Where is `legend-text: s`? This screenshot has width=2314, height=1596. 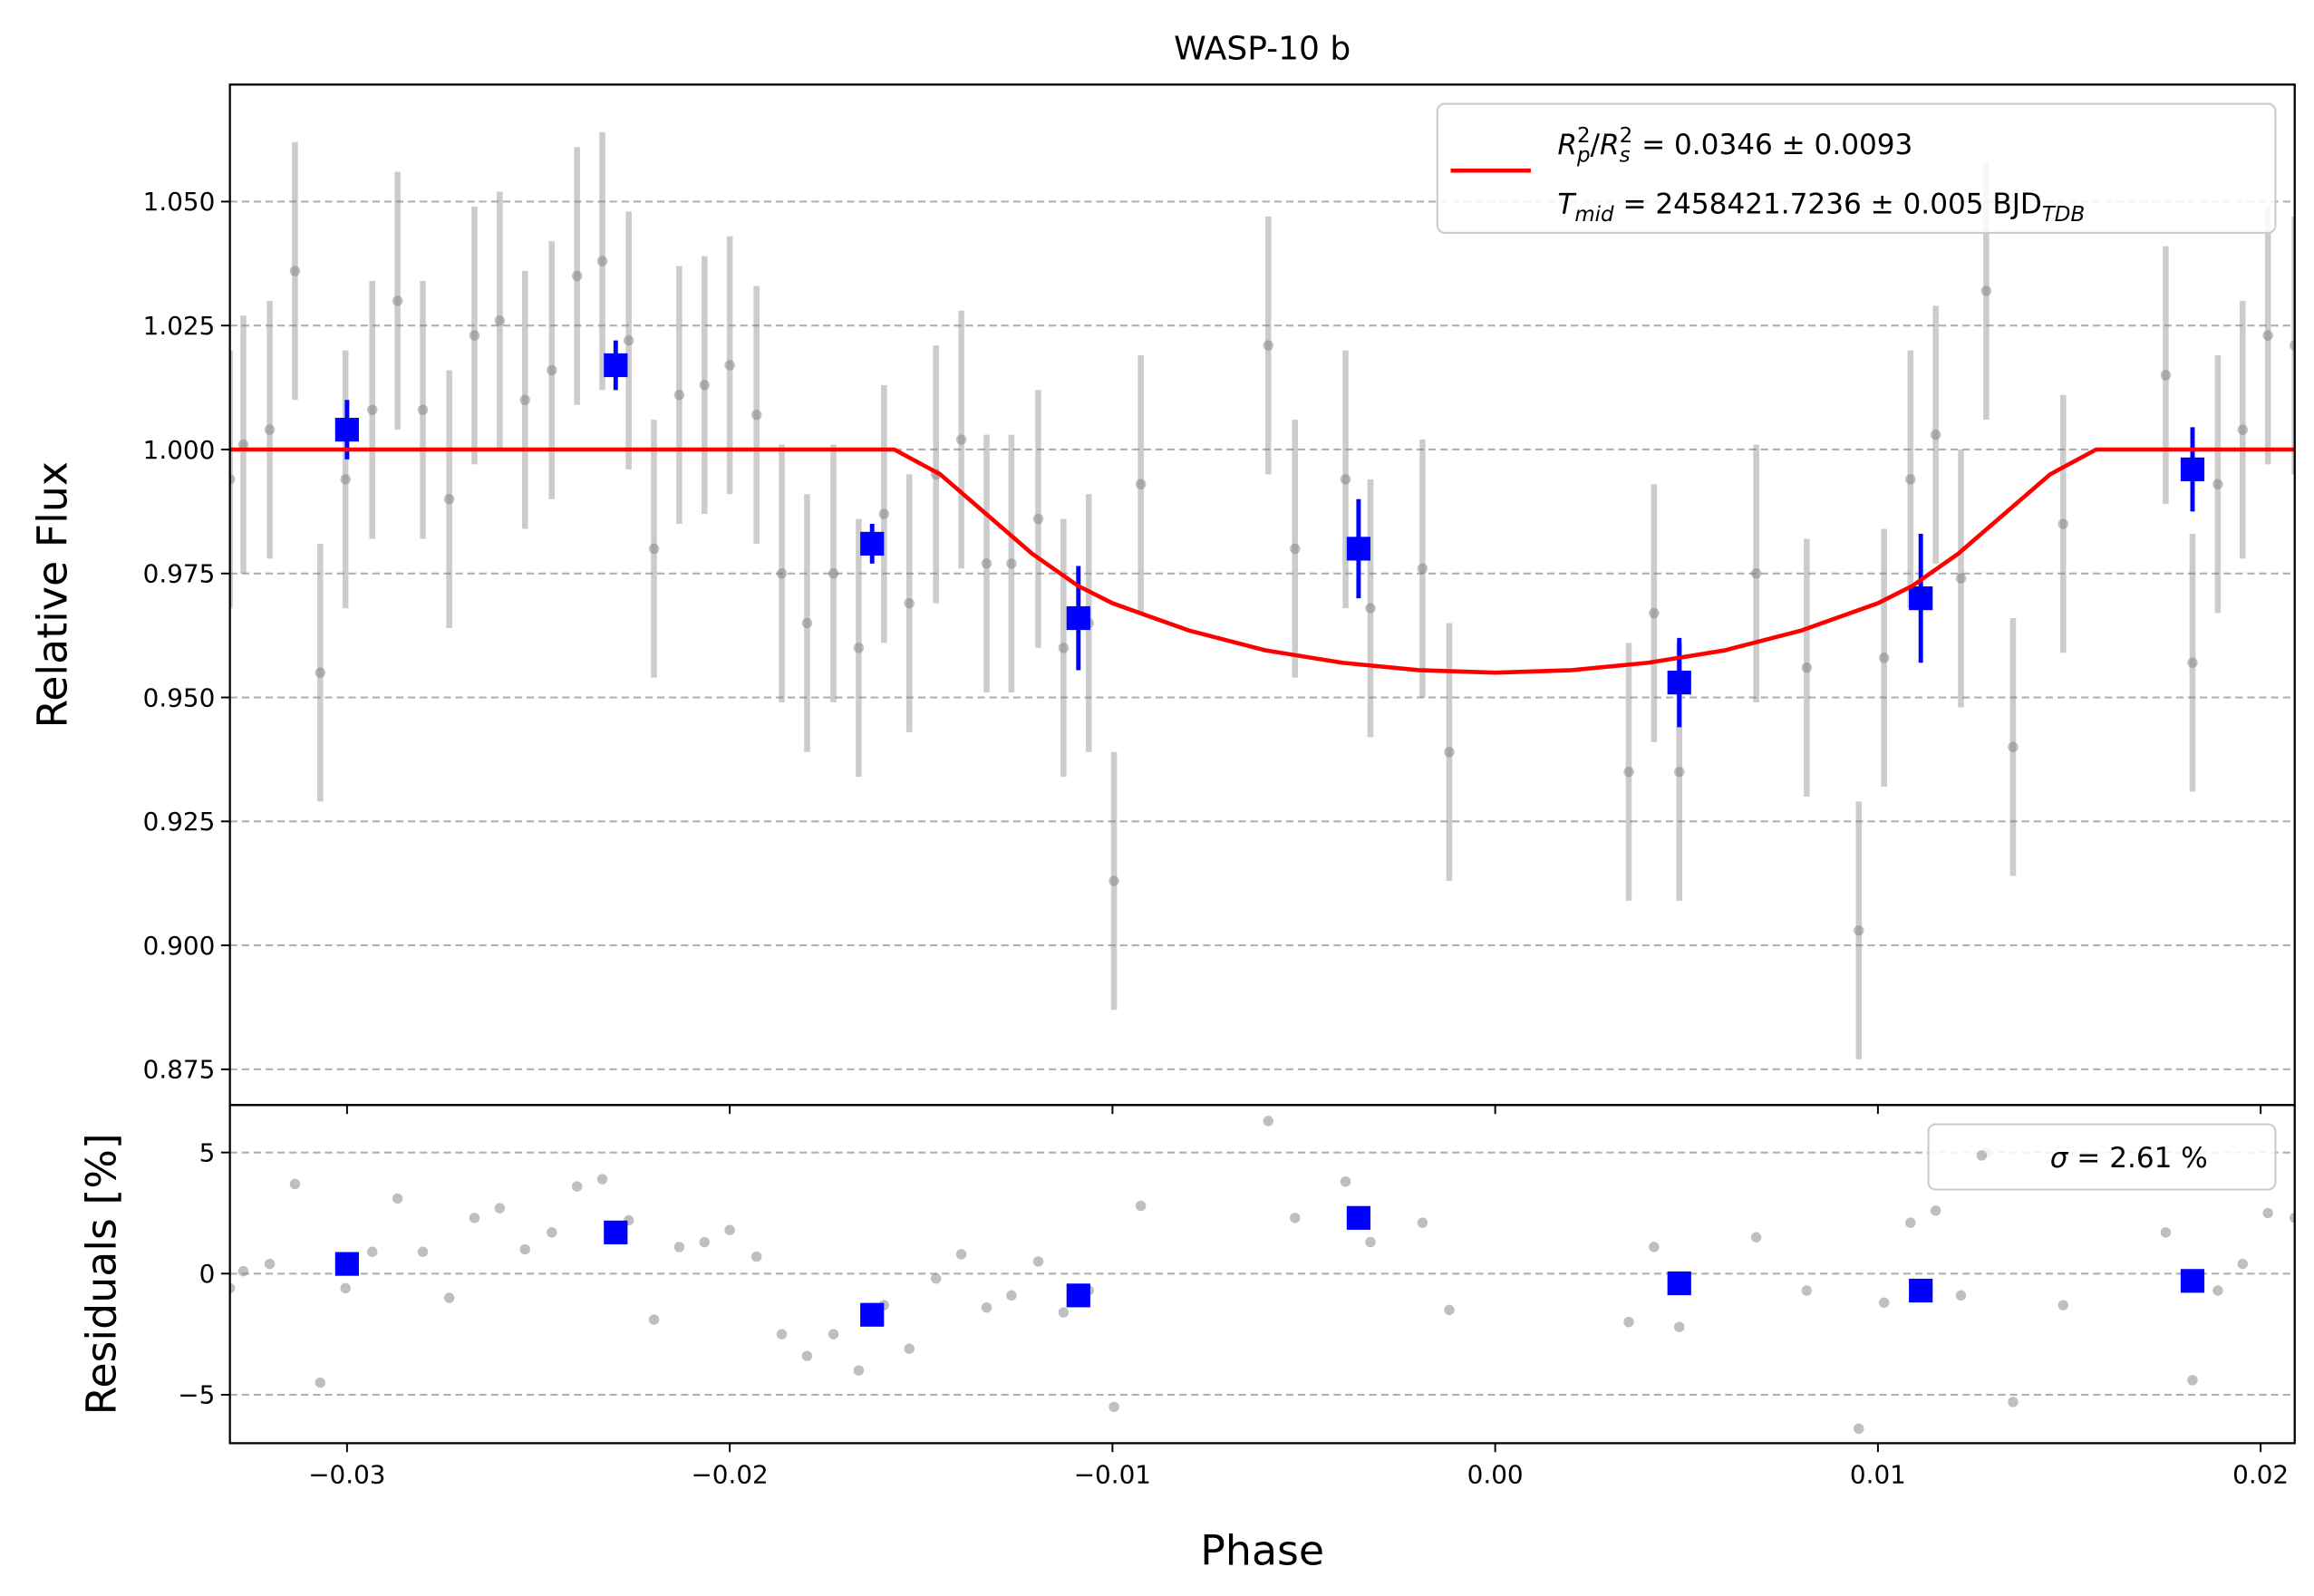
legend-text: s is located at coordinates (1625, 155).